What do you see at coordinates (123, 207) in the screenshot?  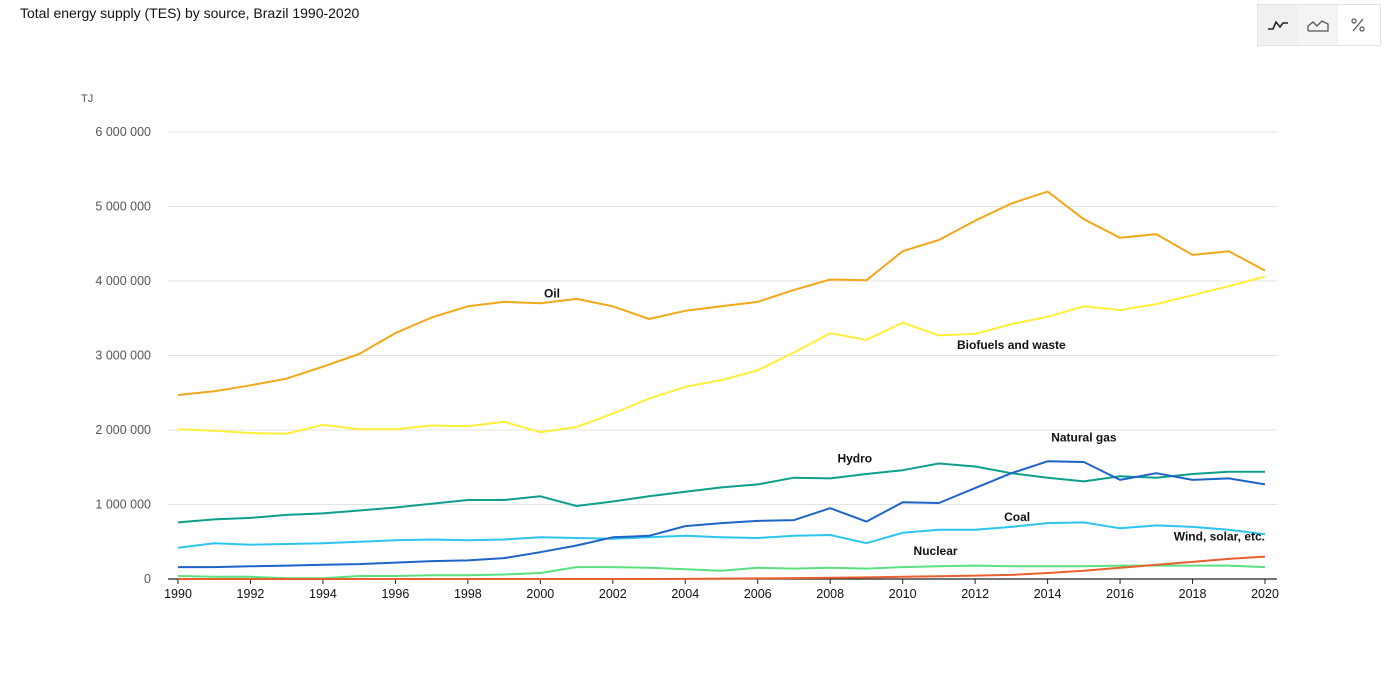 I see `y-tick-label: 5 000 000` at bounding box center [123, 207].